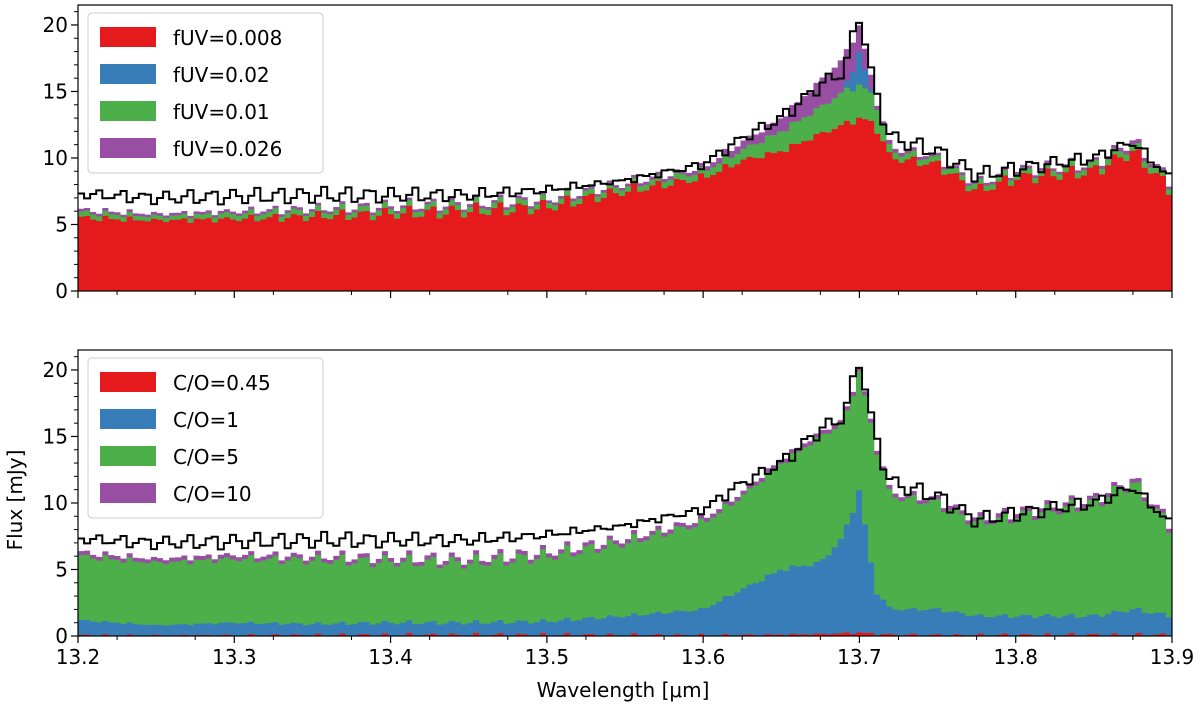 The height and width of the screenshot is (705, 1200). Describe the element at coordinates (227, 38) in the screenshot. I see `legend-entry-label: fUV=0.008` at that location.